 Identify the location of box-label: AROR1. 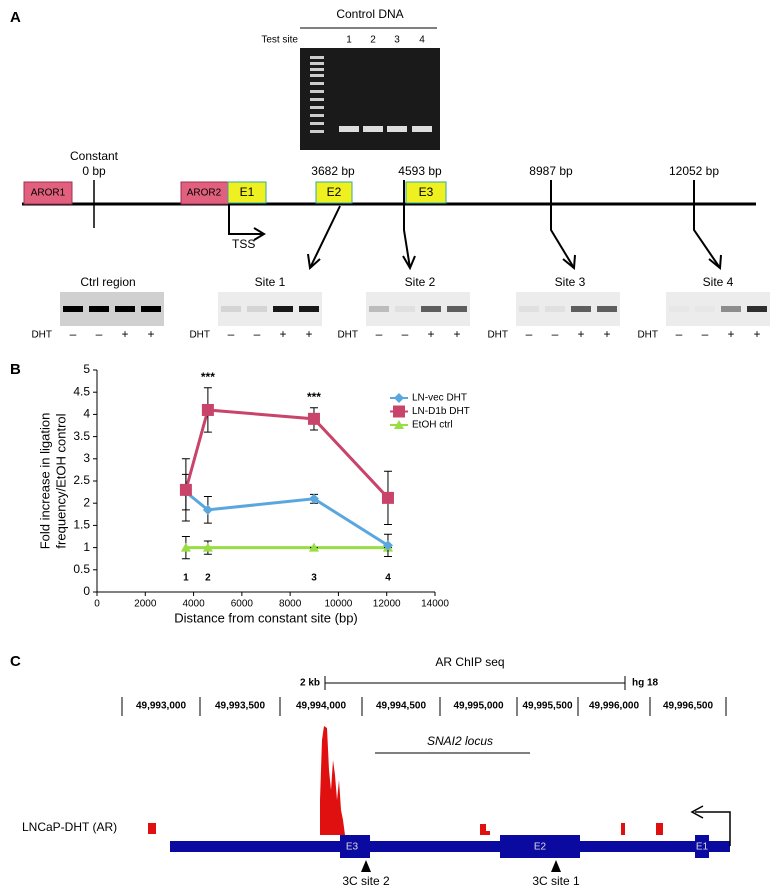
(48, 193).